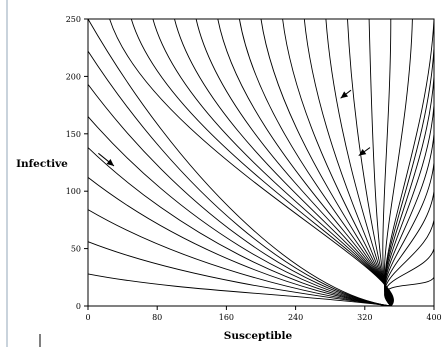 Image resolution: width=443 pixels, height=347 pixels. What do you see at coordinates (87, 317) in the screenshot?
I see `x-tick-label: 0` at bounding box center [87, 317].